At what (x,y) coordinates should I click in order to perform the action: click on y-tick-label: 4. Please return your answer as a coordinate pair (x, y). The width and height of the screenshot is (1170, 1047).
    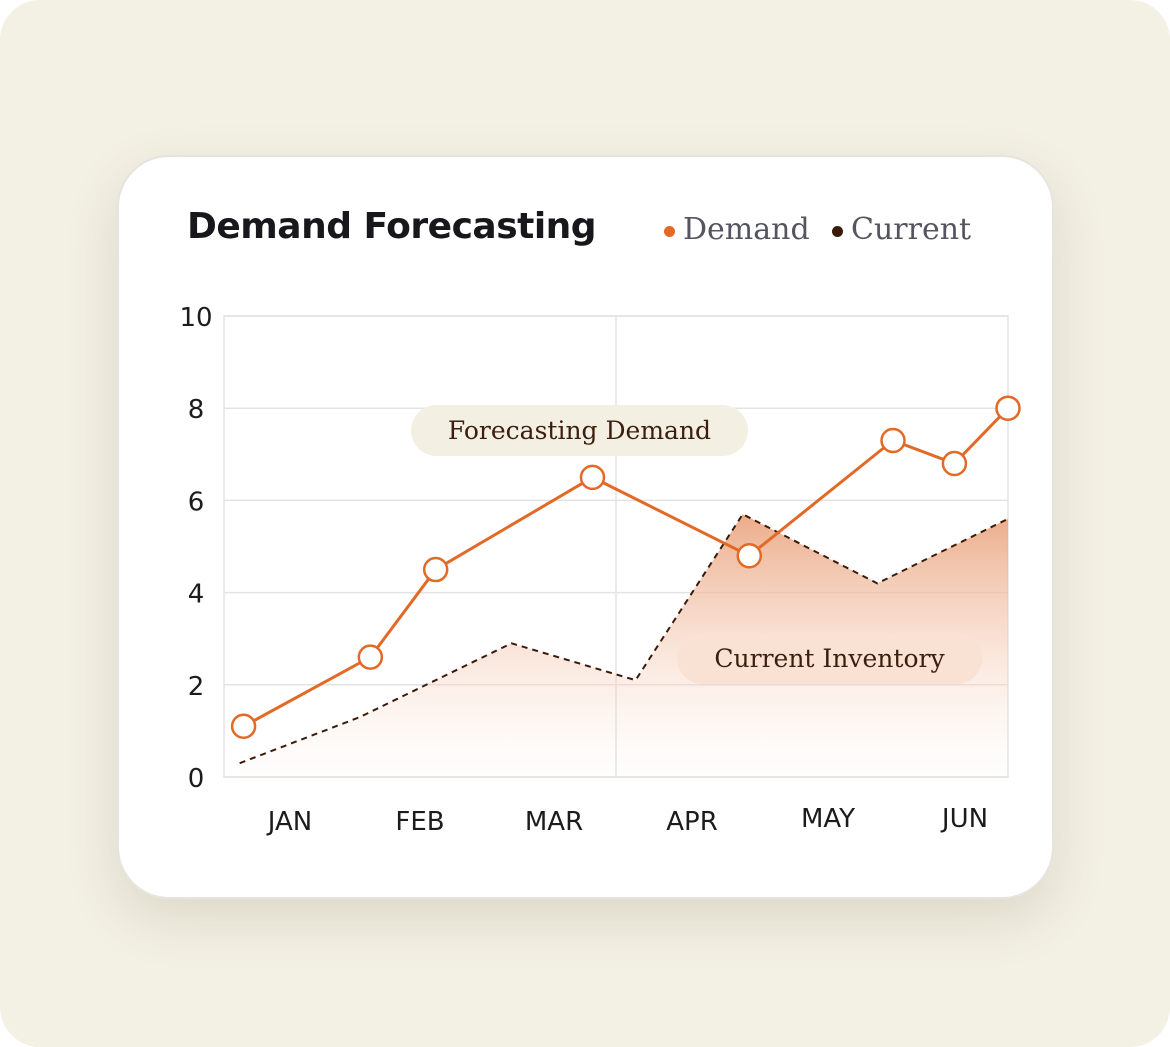
    Looking at the image, I should click on (196, 595).